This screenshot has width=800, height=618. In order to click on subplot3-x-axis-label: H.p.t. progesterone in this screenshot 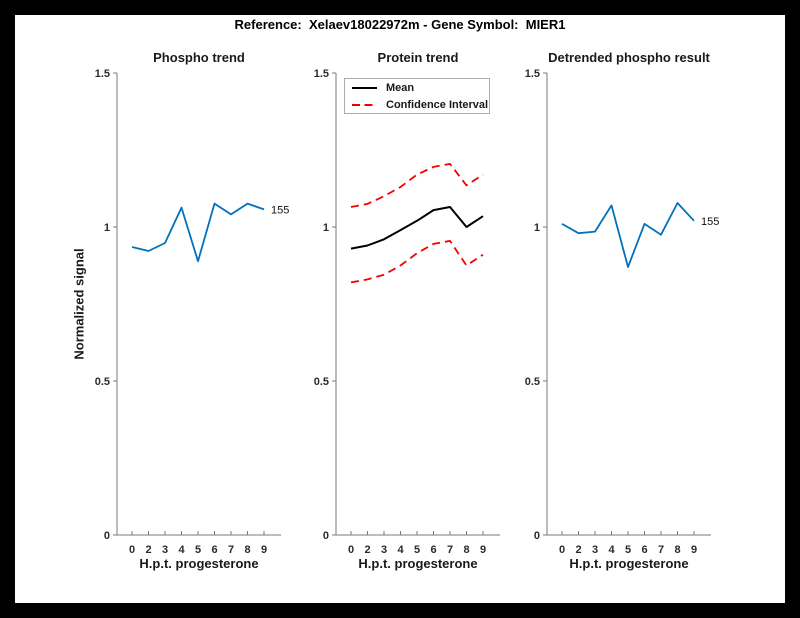, I will do `click(629, 563)`.